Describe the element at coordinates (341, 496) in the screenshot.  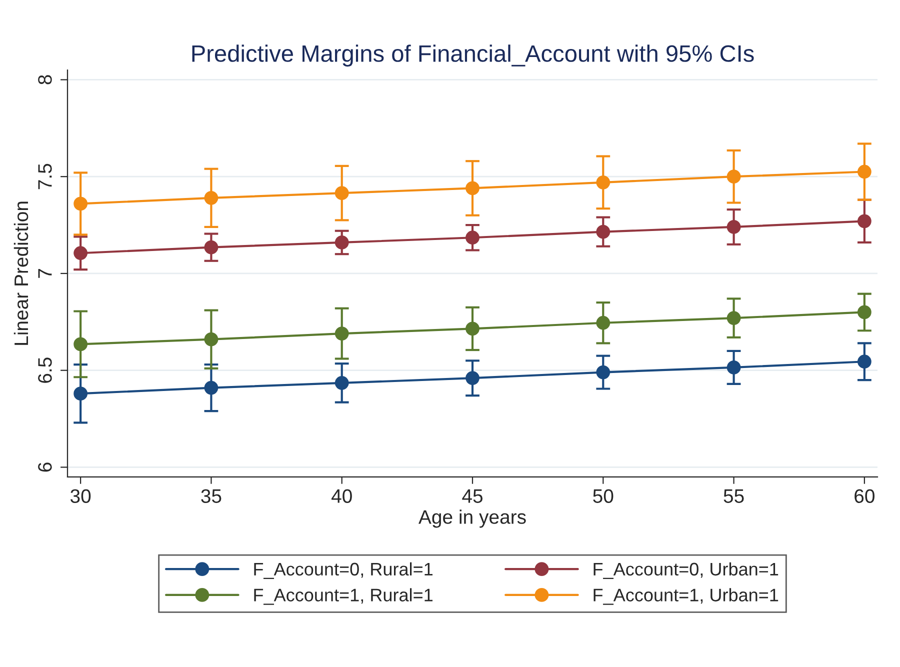
I see `x-tick-label: 40` at that location.